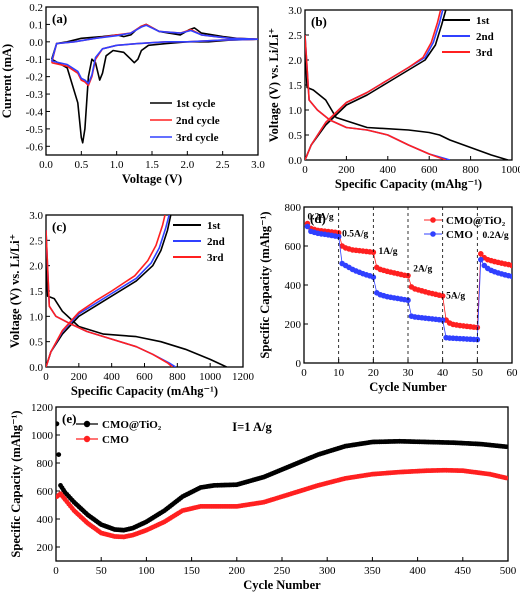  What do you see at coordinates (252, 427) in the screenshot?
I see `current-annotation: I=1 A/g` at bounding box center [252, 427].